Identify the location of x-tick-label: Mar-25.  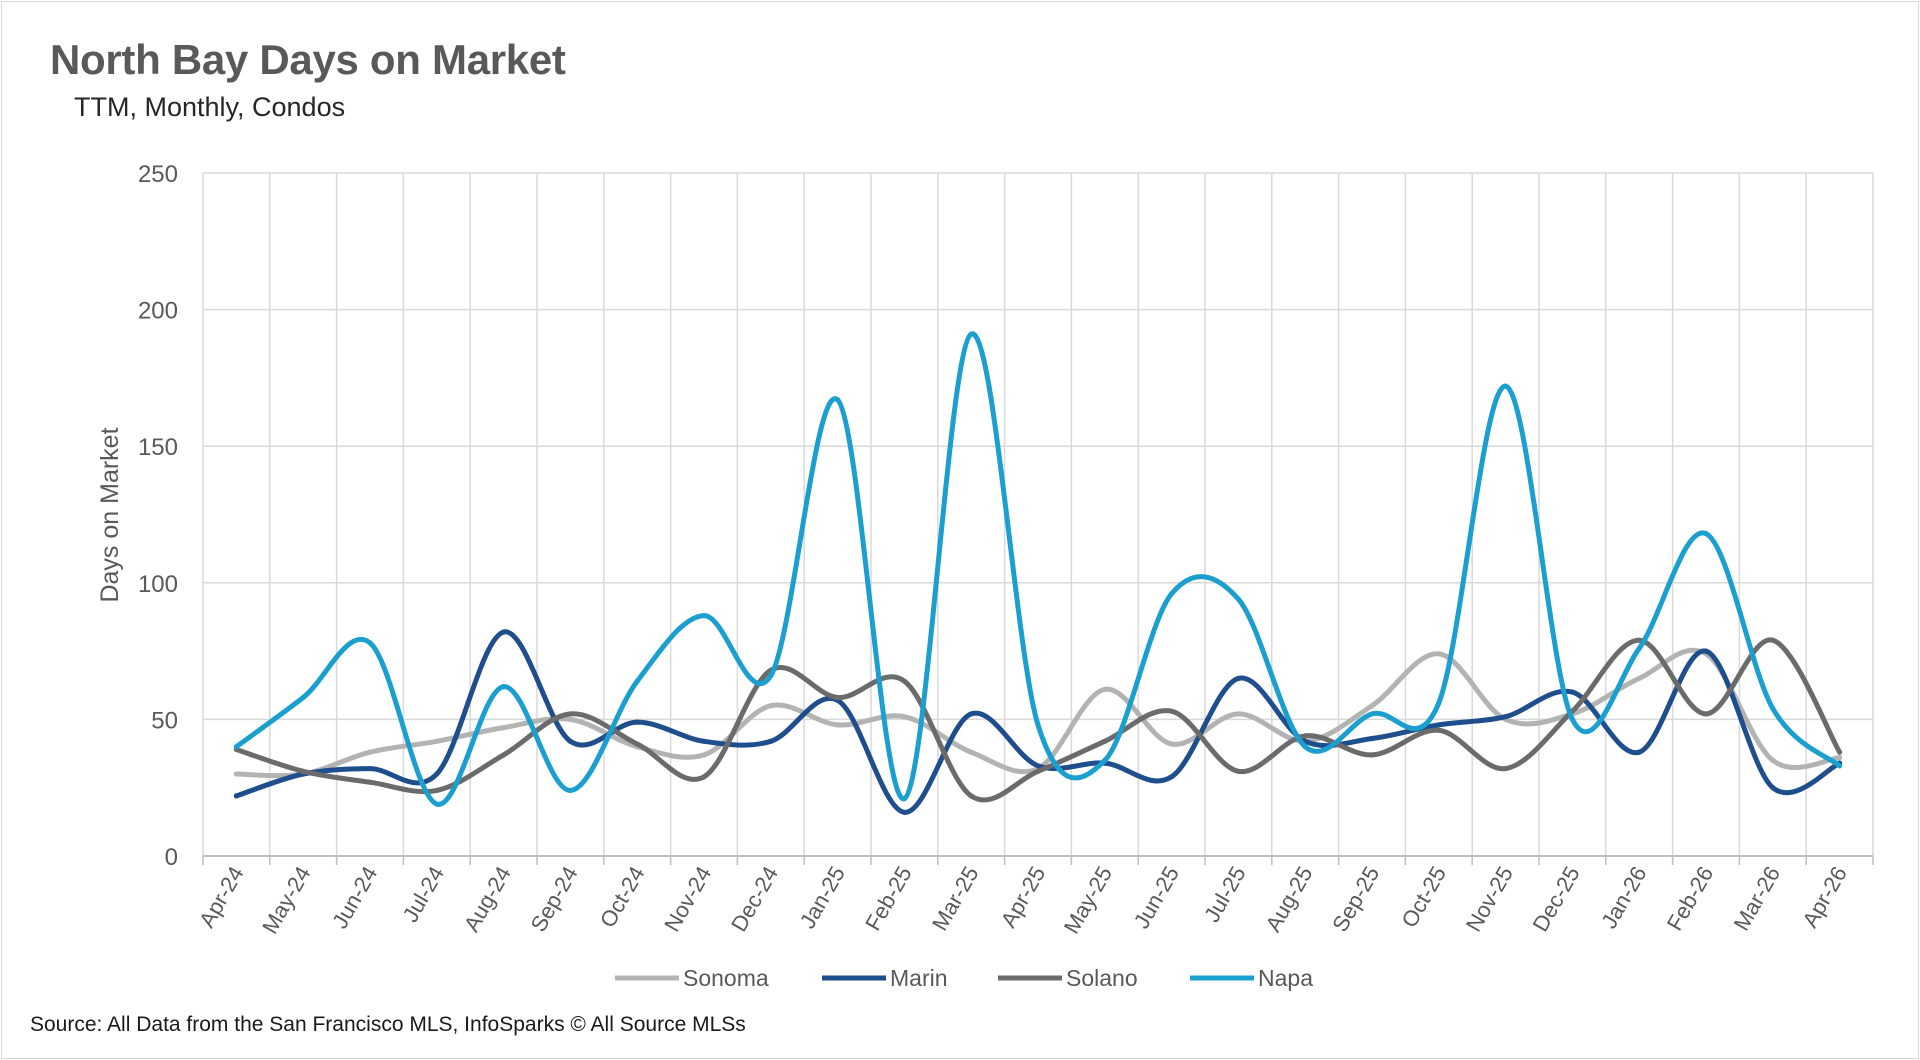
(955, 898).